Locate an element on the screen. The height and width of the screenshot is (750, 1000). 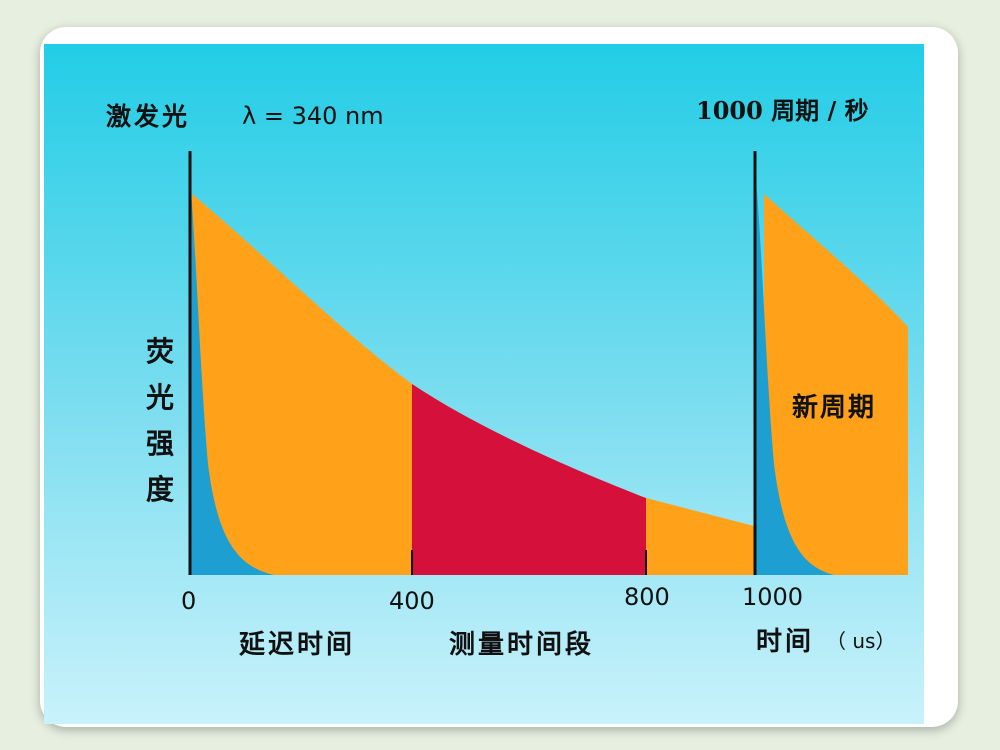
measurement-period-label: 测量时间段 is located at coordinates (521, 644).